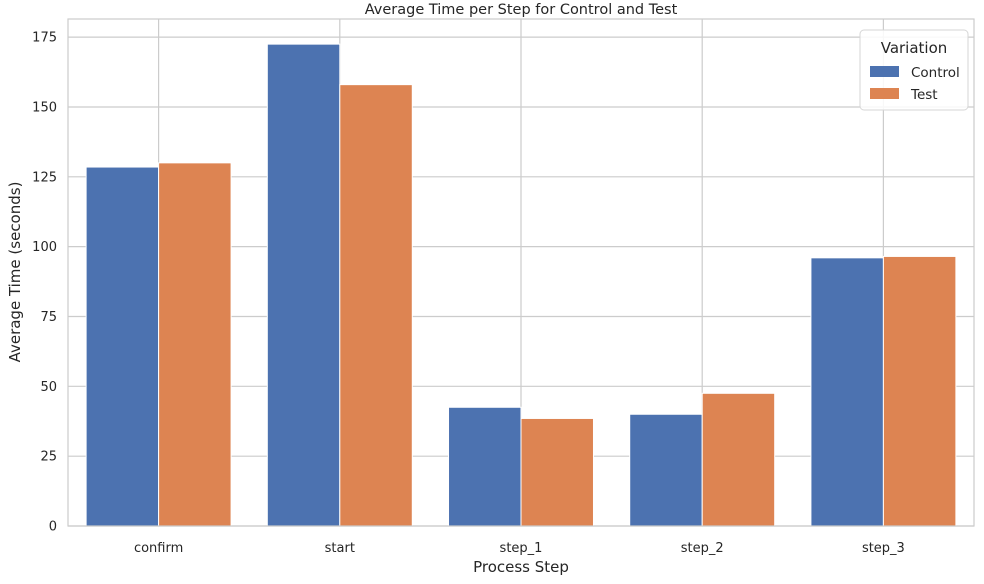 This screenshot has width=984, height=584. What do you see at coordinates (884, 71) in the screenshot?
I see `legend-swatch-control` at bounding box center [884, 71].